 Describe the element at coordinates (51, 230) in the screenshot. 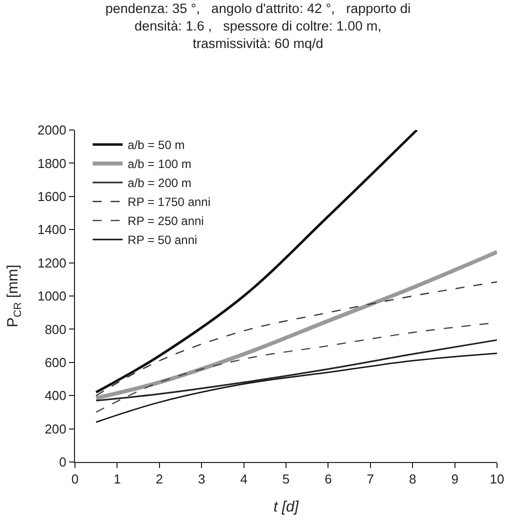

I see `y-tick-label: 1400` at that location.